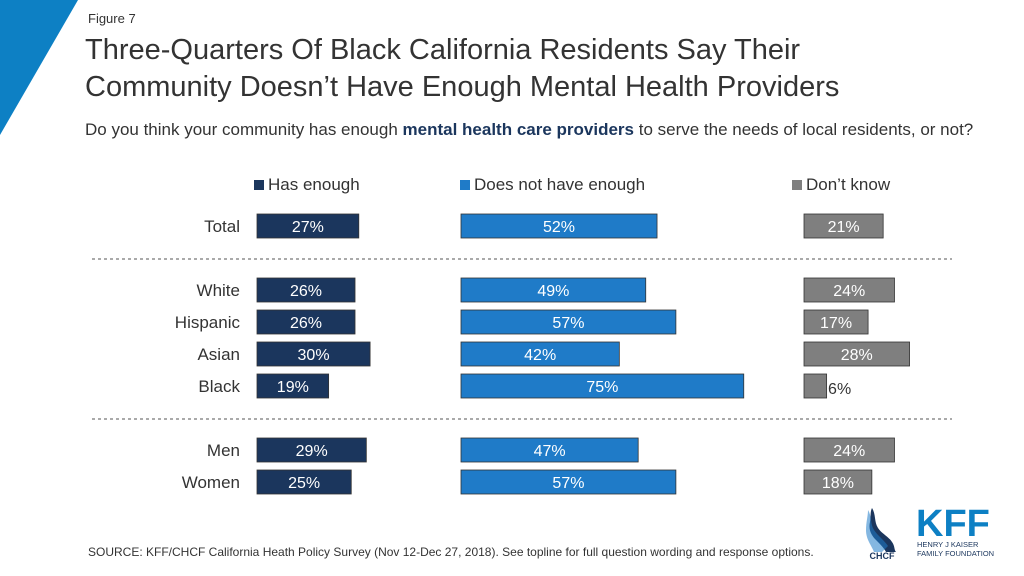 This screenshot has width=1024, height=576. Describe the element at coordinates (314, 184) in the screenshot. I see `legend-label-has-enough: Has enough` at that location.